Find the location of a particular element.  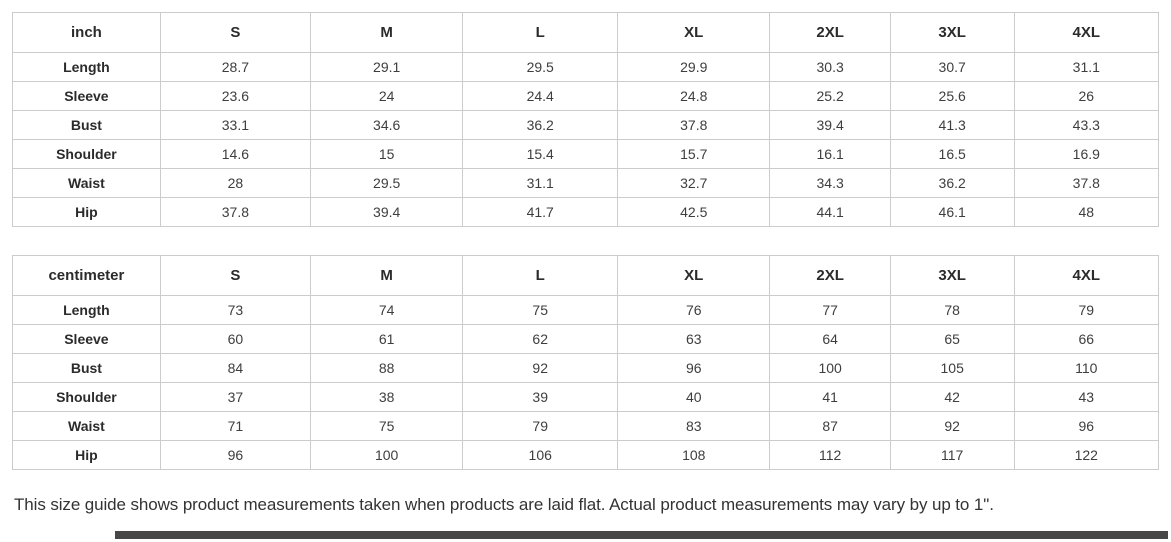

measurement-value: 33.1 is located at coordinates (235, 125).